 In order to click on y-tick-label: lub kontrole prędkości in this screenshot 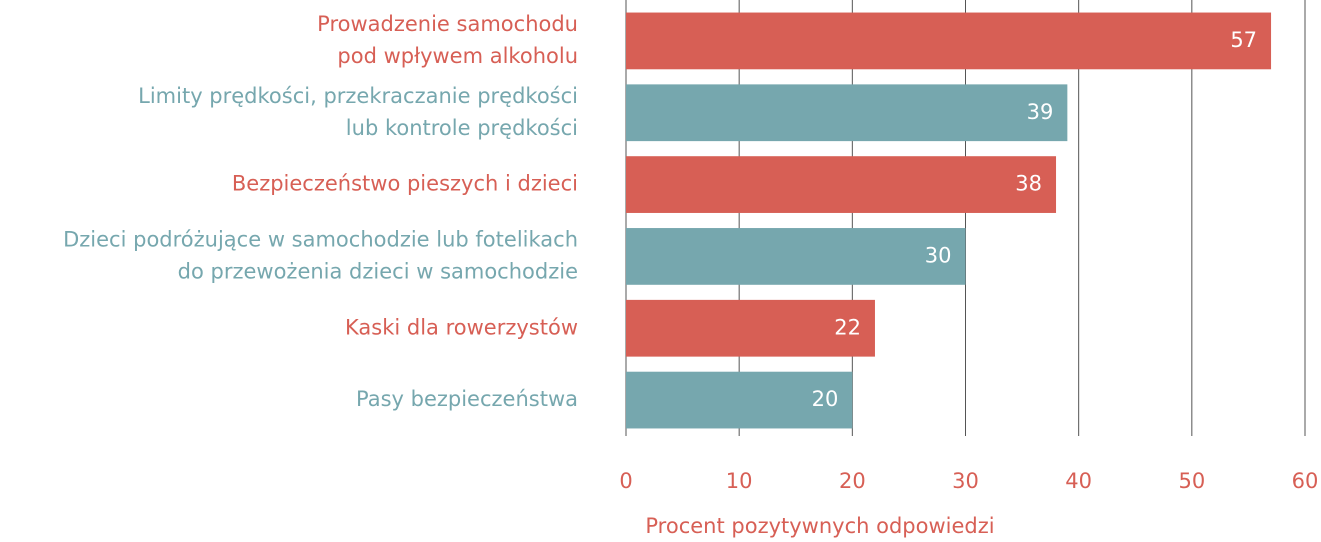, I will do `click(462, 128)`.